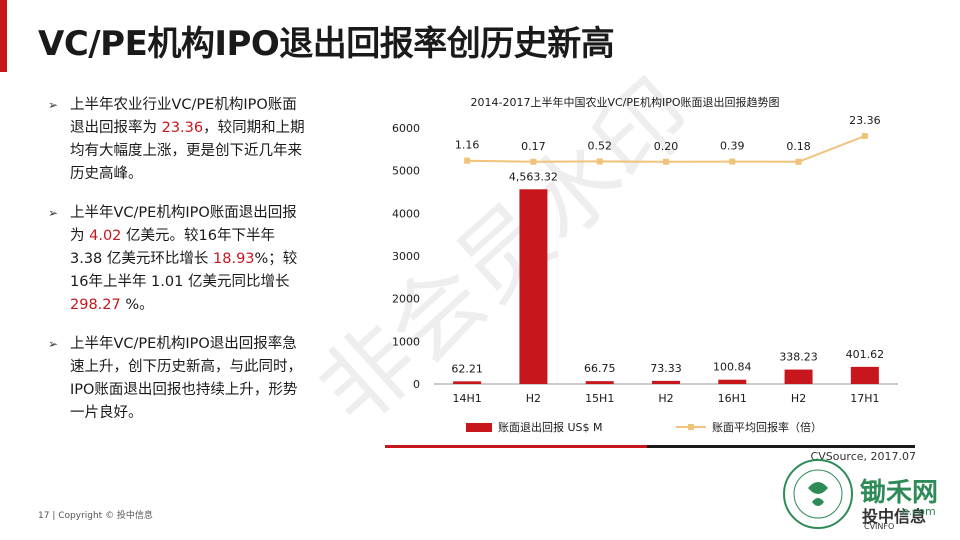 The height and width of the screenshot is (540, 960). Describe the element at coordinates (879, 526) in the screenshot. I see `logo-en: CVINFO` at that location.